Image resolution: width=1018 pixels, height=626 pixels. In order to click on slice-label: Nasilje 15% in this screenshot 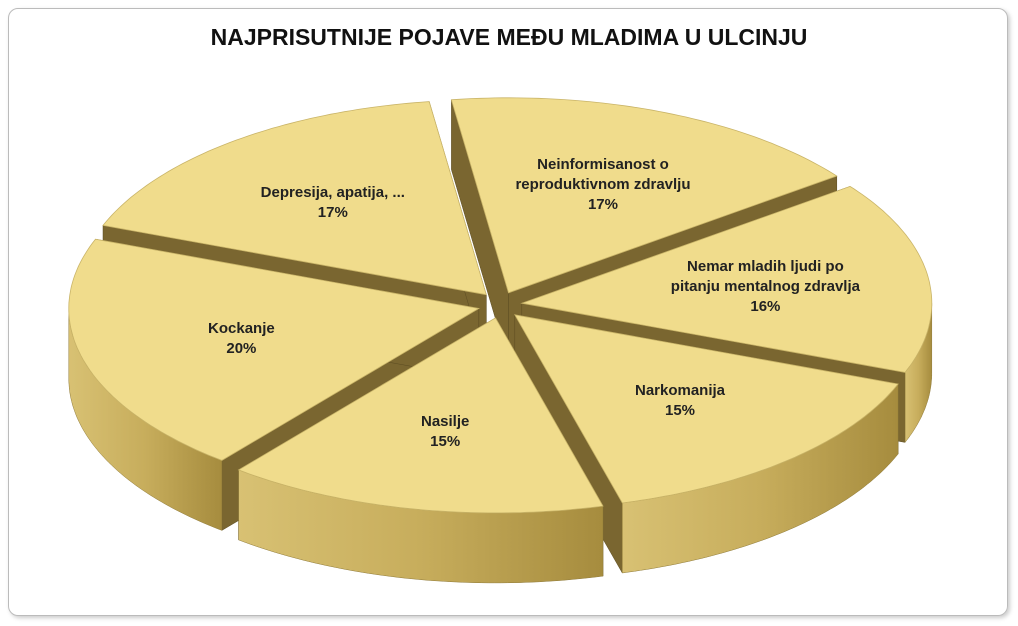, I will do `click(445, 432)`.